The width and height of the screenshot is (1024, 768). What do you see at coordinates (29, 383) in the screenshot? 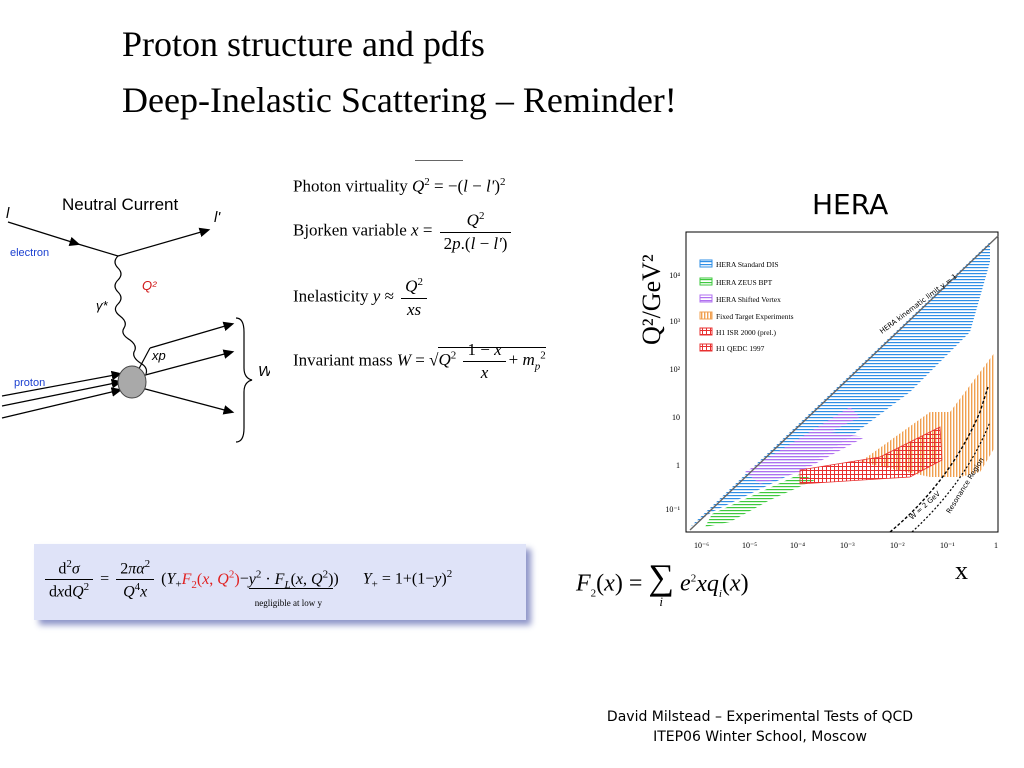
I see `proton-label: proton` at bounding box center [29, 383].